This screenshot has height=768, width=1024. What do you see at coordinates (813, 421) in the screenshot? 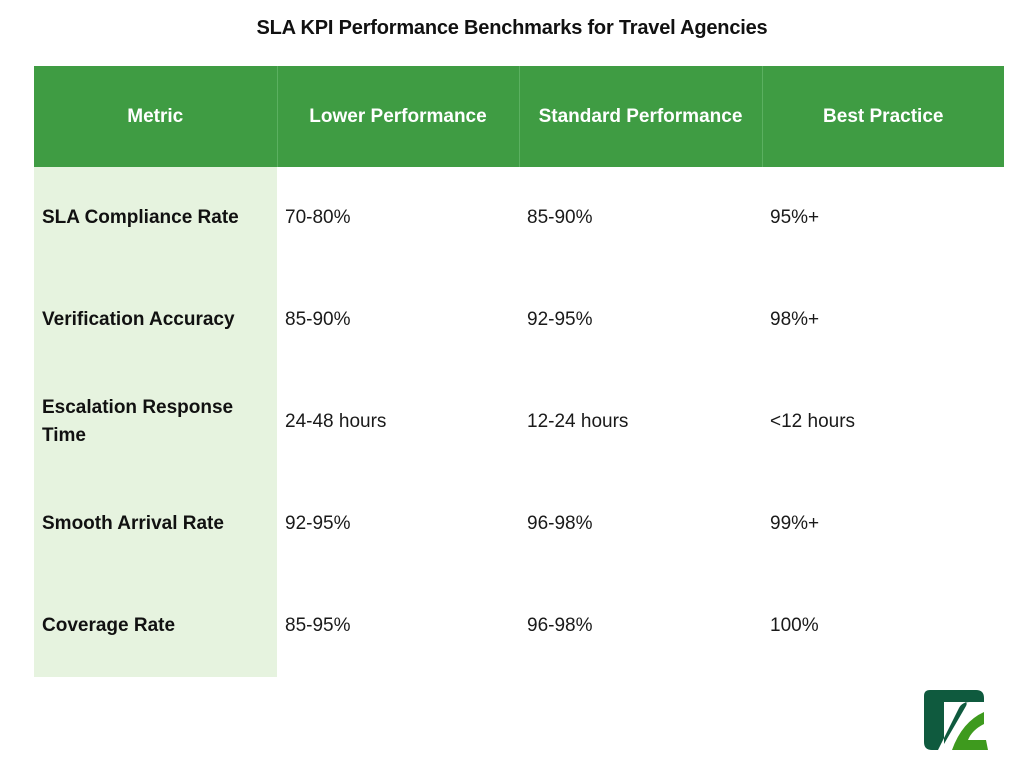
I see `best-cell: <12 hours` at bounding box center [813, 421].